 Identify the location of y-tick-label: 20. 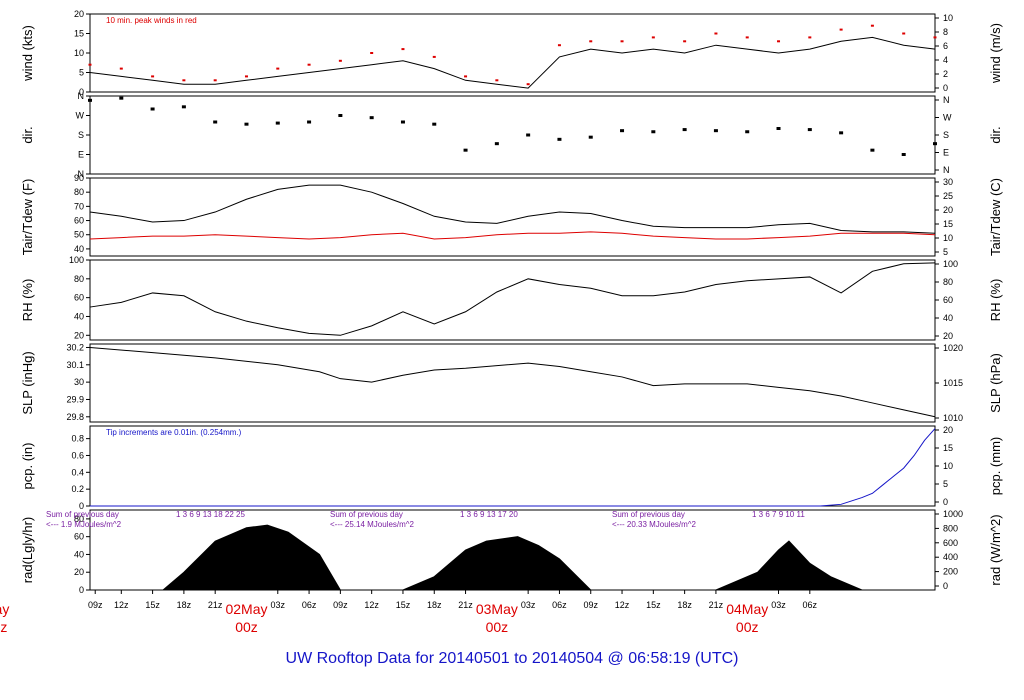
(79, 572).